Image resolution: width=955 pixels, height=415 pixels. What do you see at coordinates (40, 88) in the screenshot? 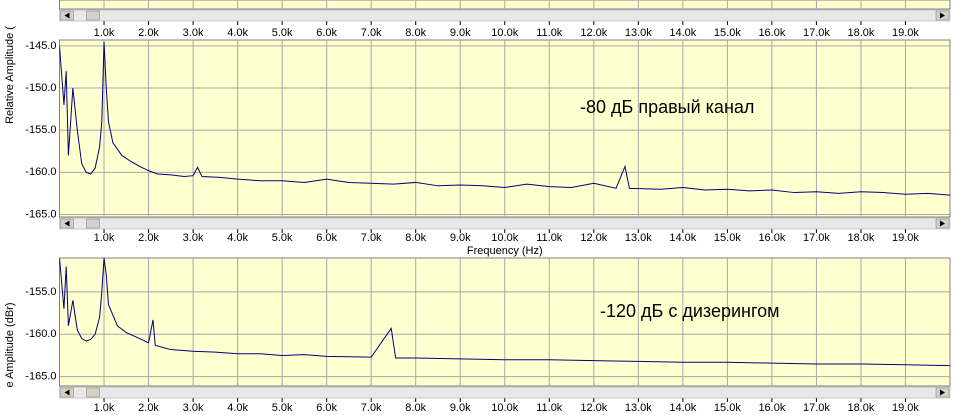
I see `y-tick-label: -150.0` at bounding box center [40, 88].